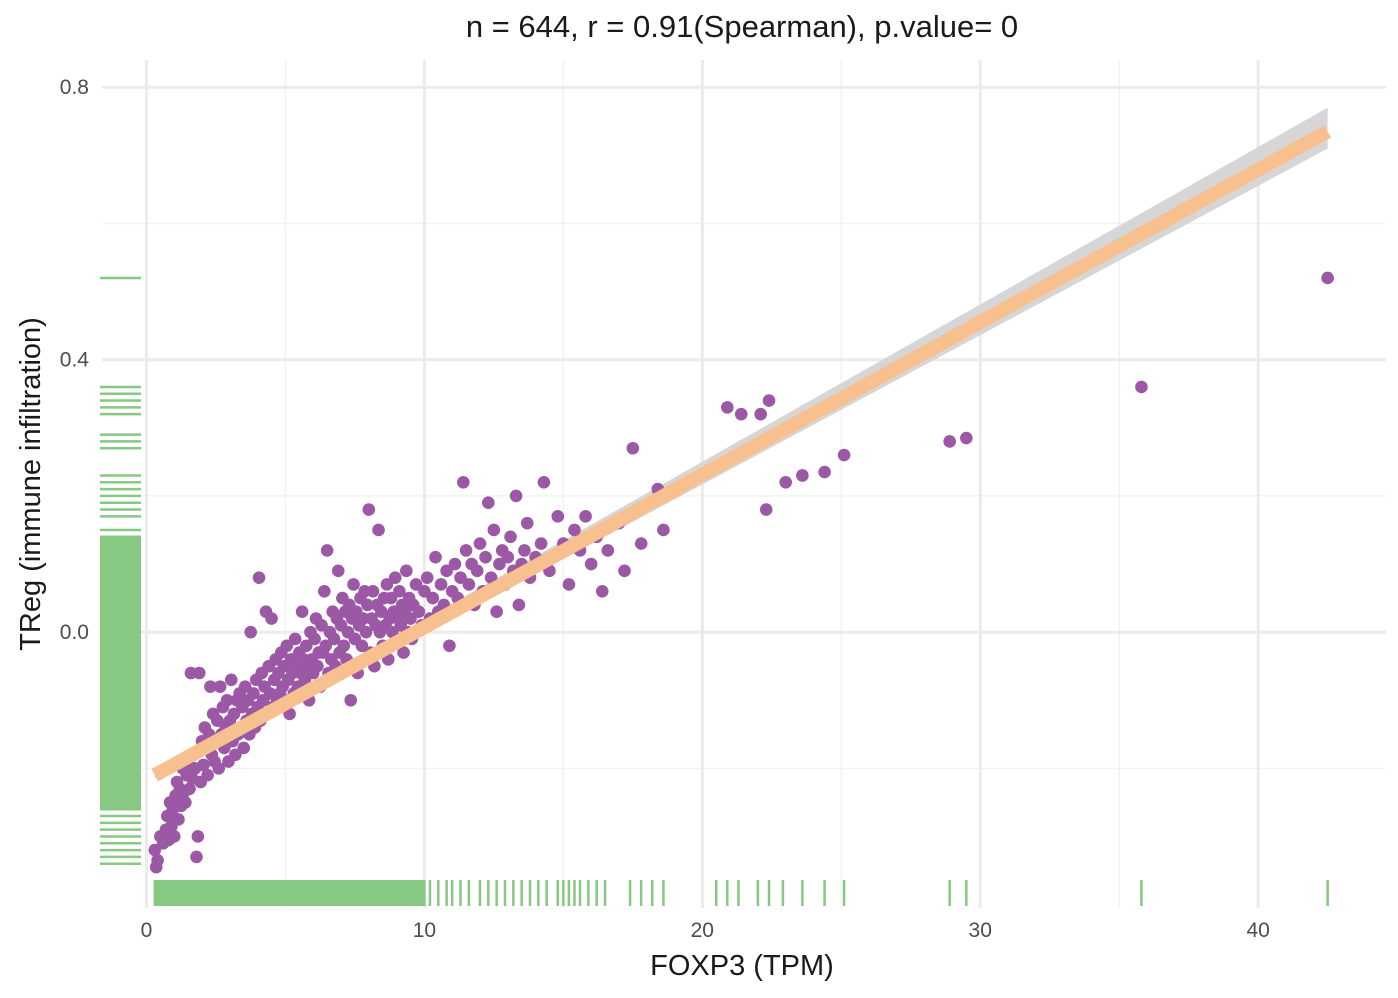 This screenshot has height=998, width=1398. What do you see at coordinates (75, 360) in the screenshot?
I see `y-tick-label: 0.4` at bounding box center [75, 360].